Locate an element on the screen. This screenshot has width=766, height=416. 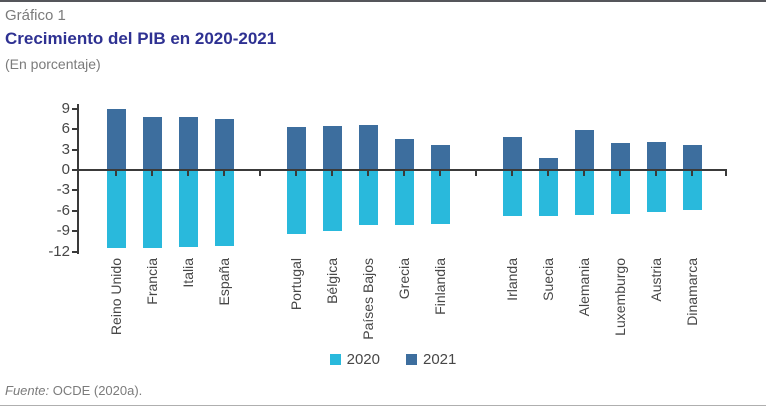
y-axis-label: 6 is located at coordinates (65, 129).